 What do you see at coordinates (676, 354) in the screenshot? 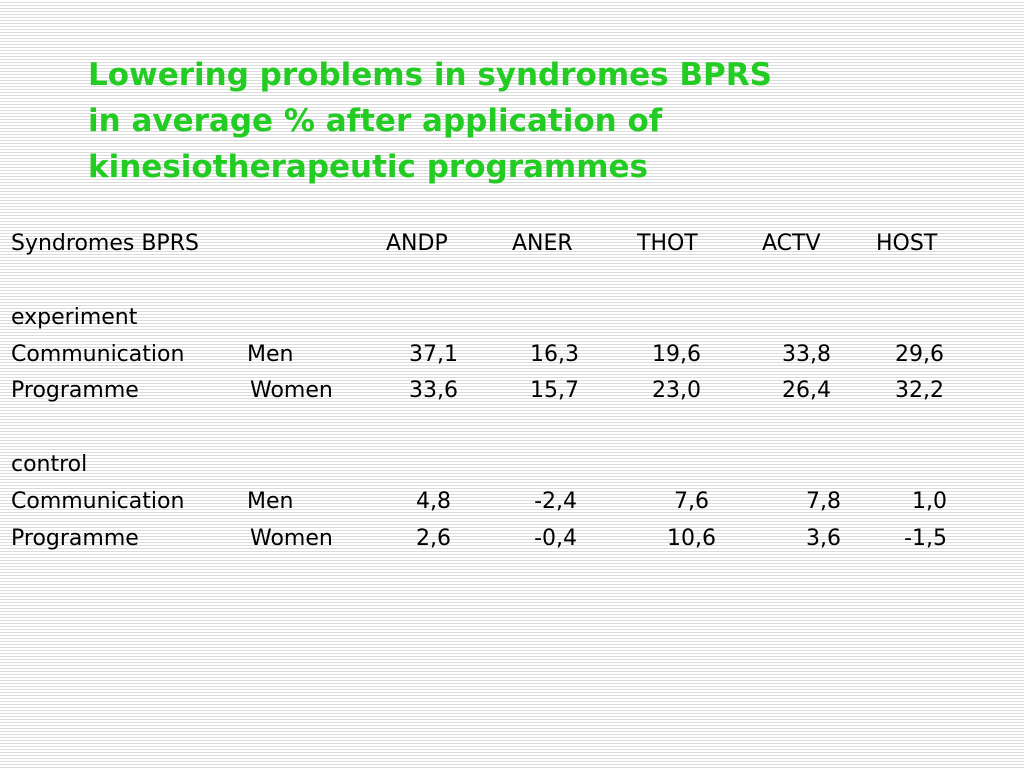
I see `value-cell: 19,6` at bounding box center [676, 354].